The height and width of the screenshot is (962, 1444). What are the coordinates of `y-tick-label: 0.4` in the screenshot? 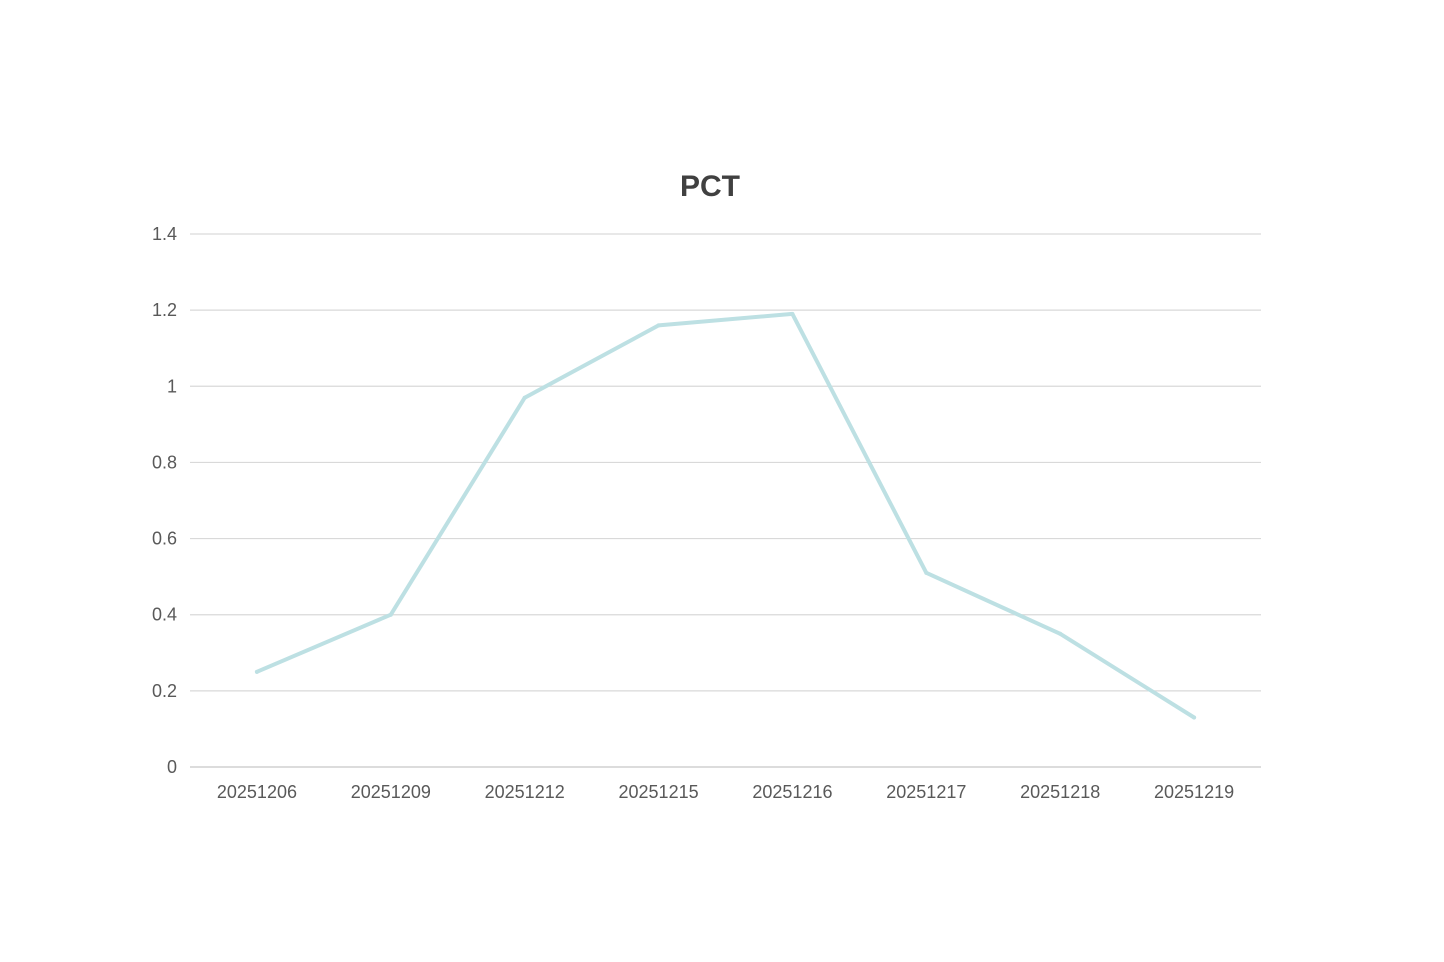 It's located at (164, 615).